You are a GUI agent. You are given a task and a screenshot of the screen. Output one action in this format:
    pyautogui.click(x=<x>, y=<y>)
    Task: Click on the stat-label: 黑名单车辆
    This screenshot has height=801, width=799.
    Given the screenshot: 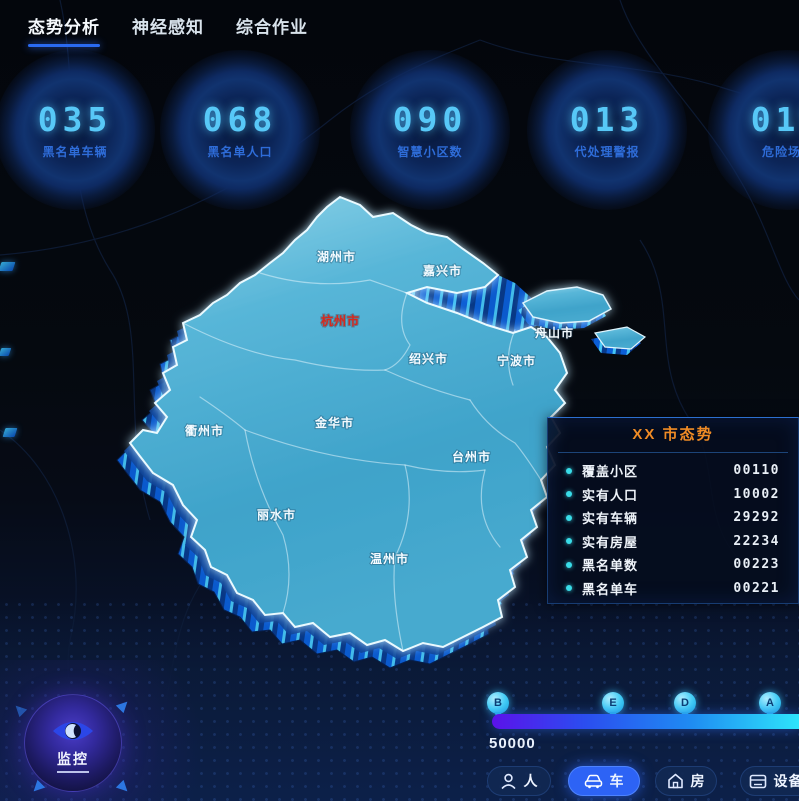 What is the action you would take?
    pyautogui.click(x=75, y=152)
    